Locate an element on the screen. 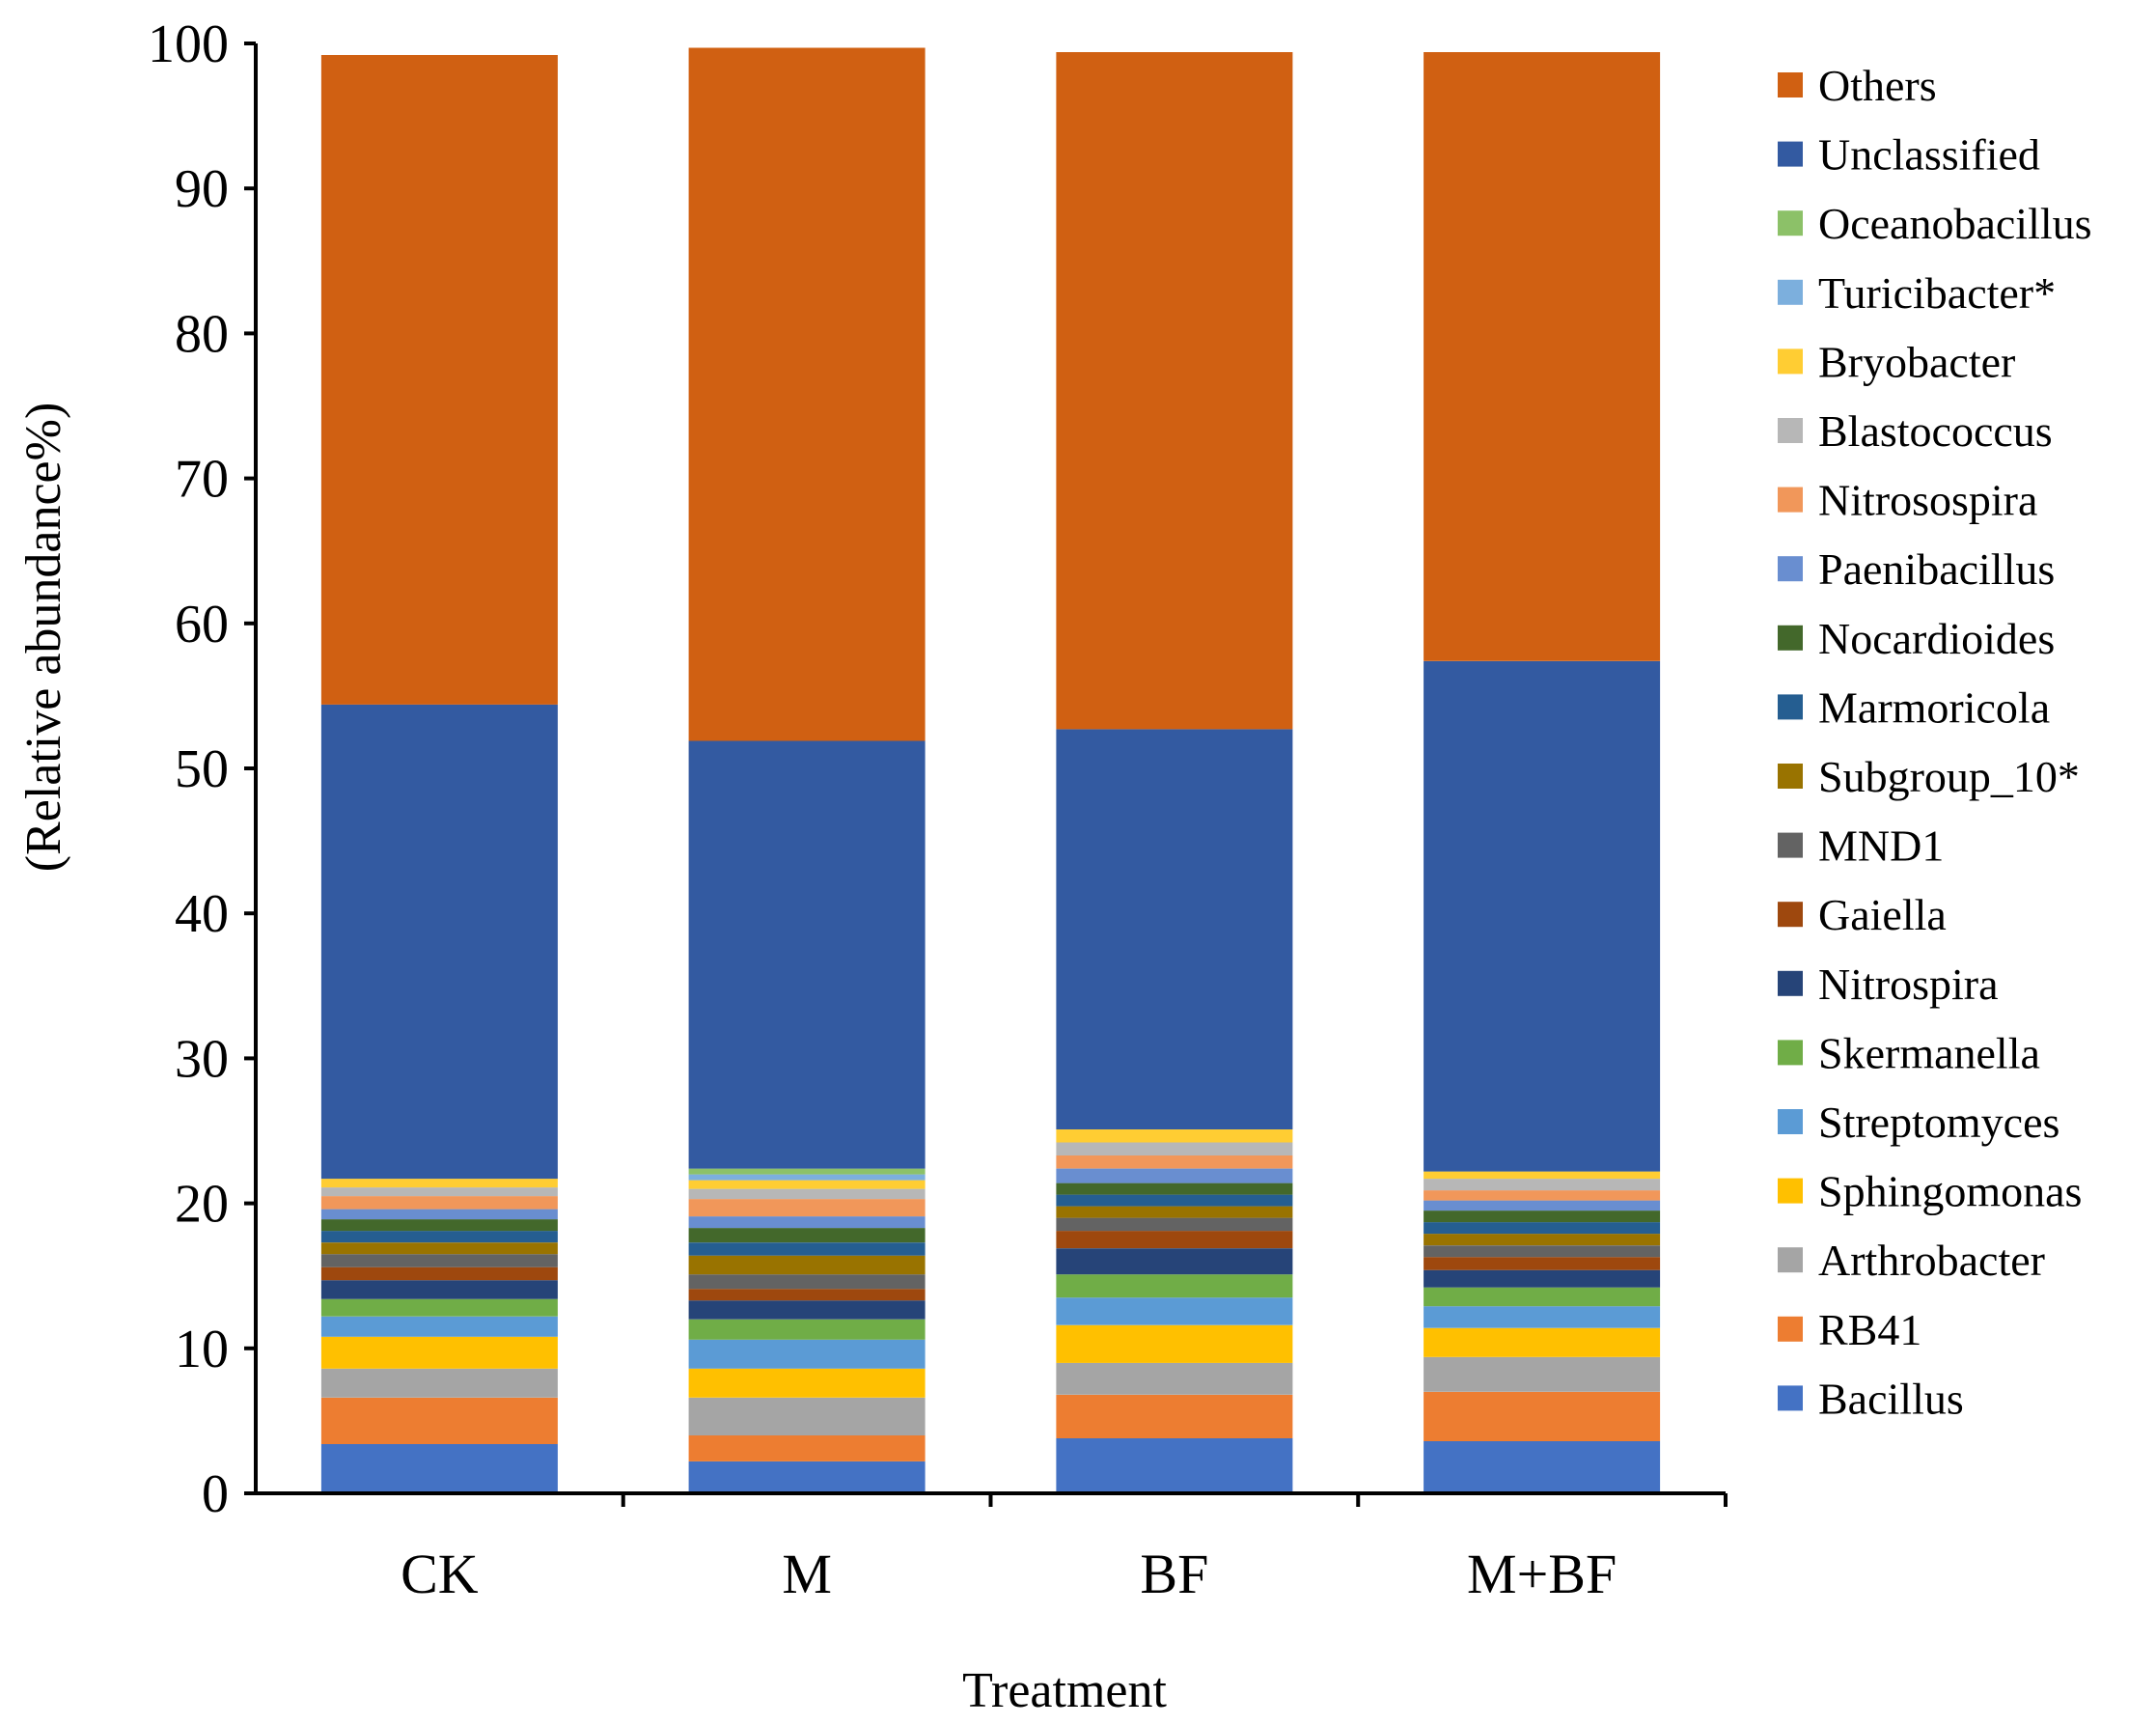 This screenshot has height=1725, width=2156. bar-segment-ck-nitrospira is located at coordinates (439, 1289).